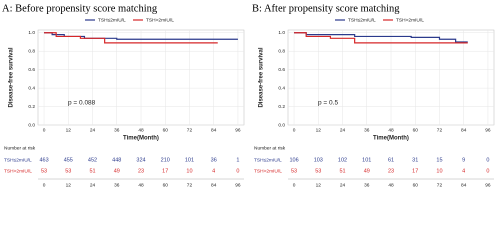  Describe the element at coordinates (391, 160) in the screenshot. I see `risk-count: 61` at that location.